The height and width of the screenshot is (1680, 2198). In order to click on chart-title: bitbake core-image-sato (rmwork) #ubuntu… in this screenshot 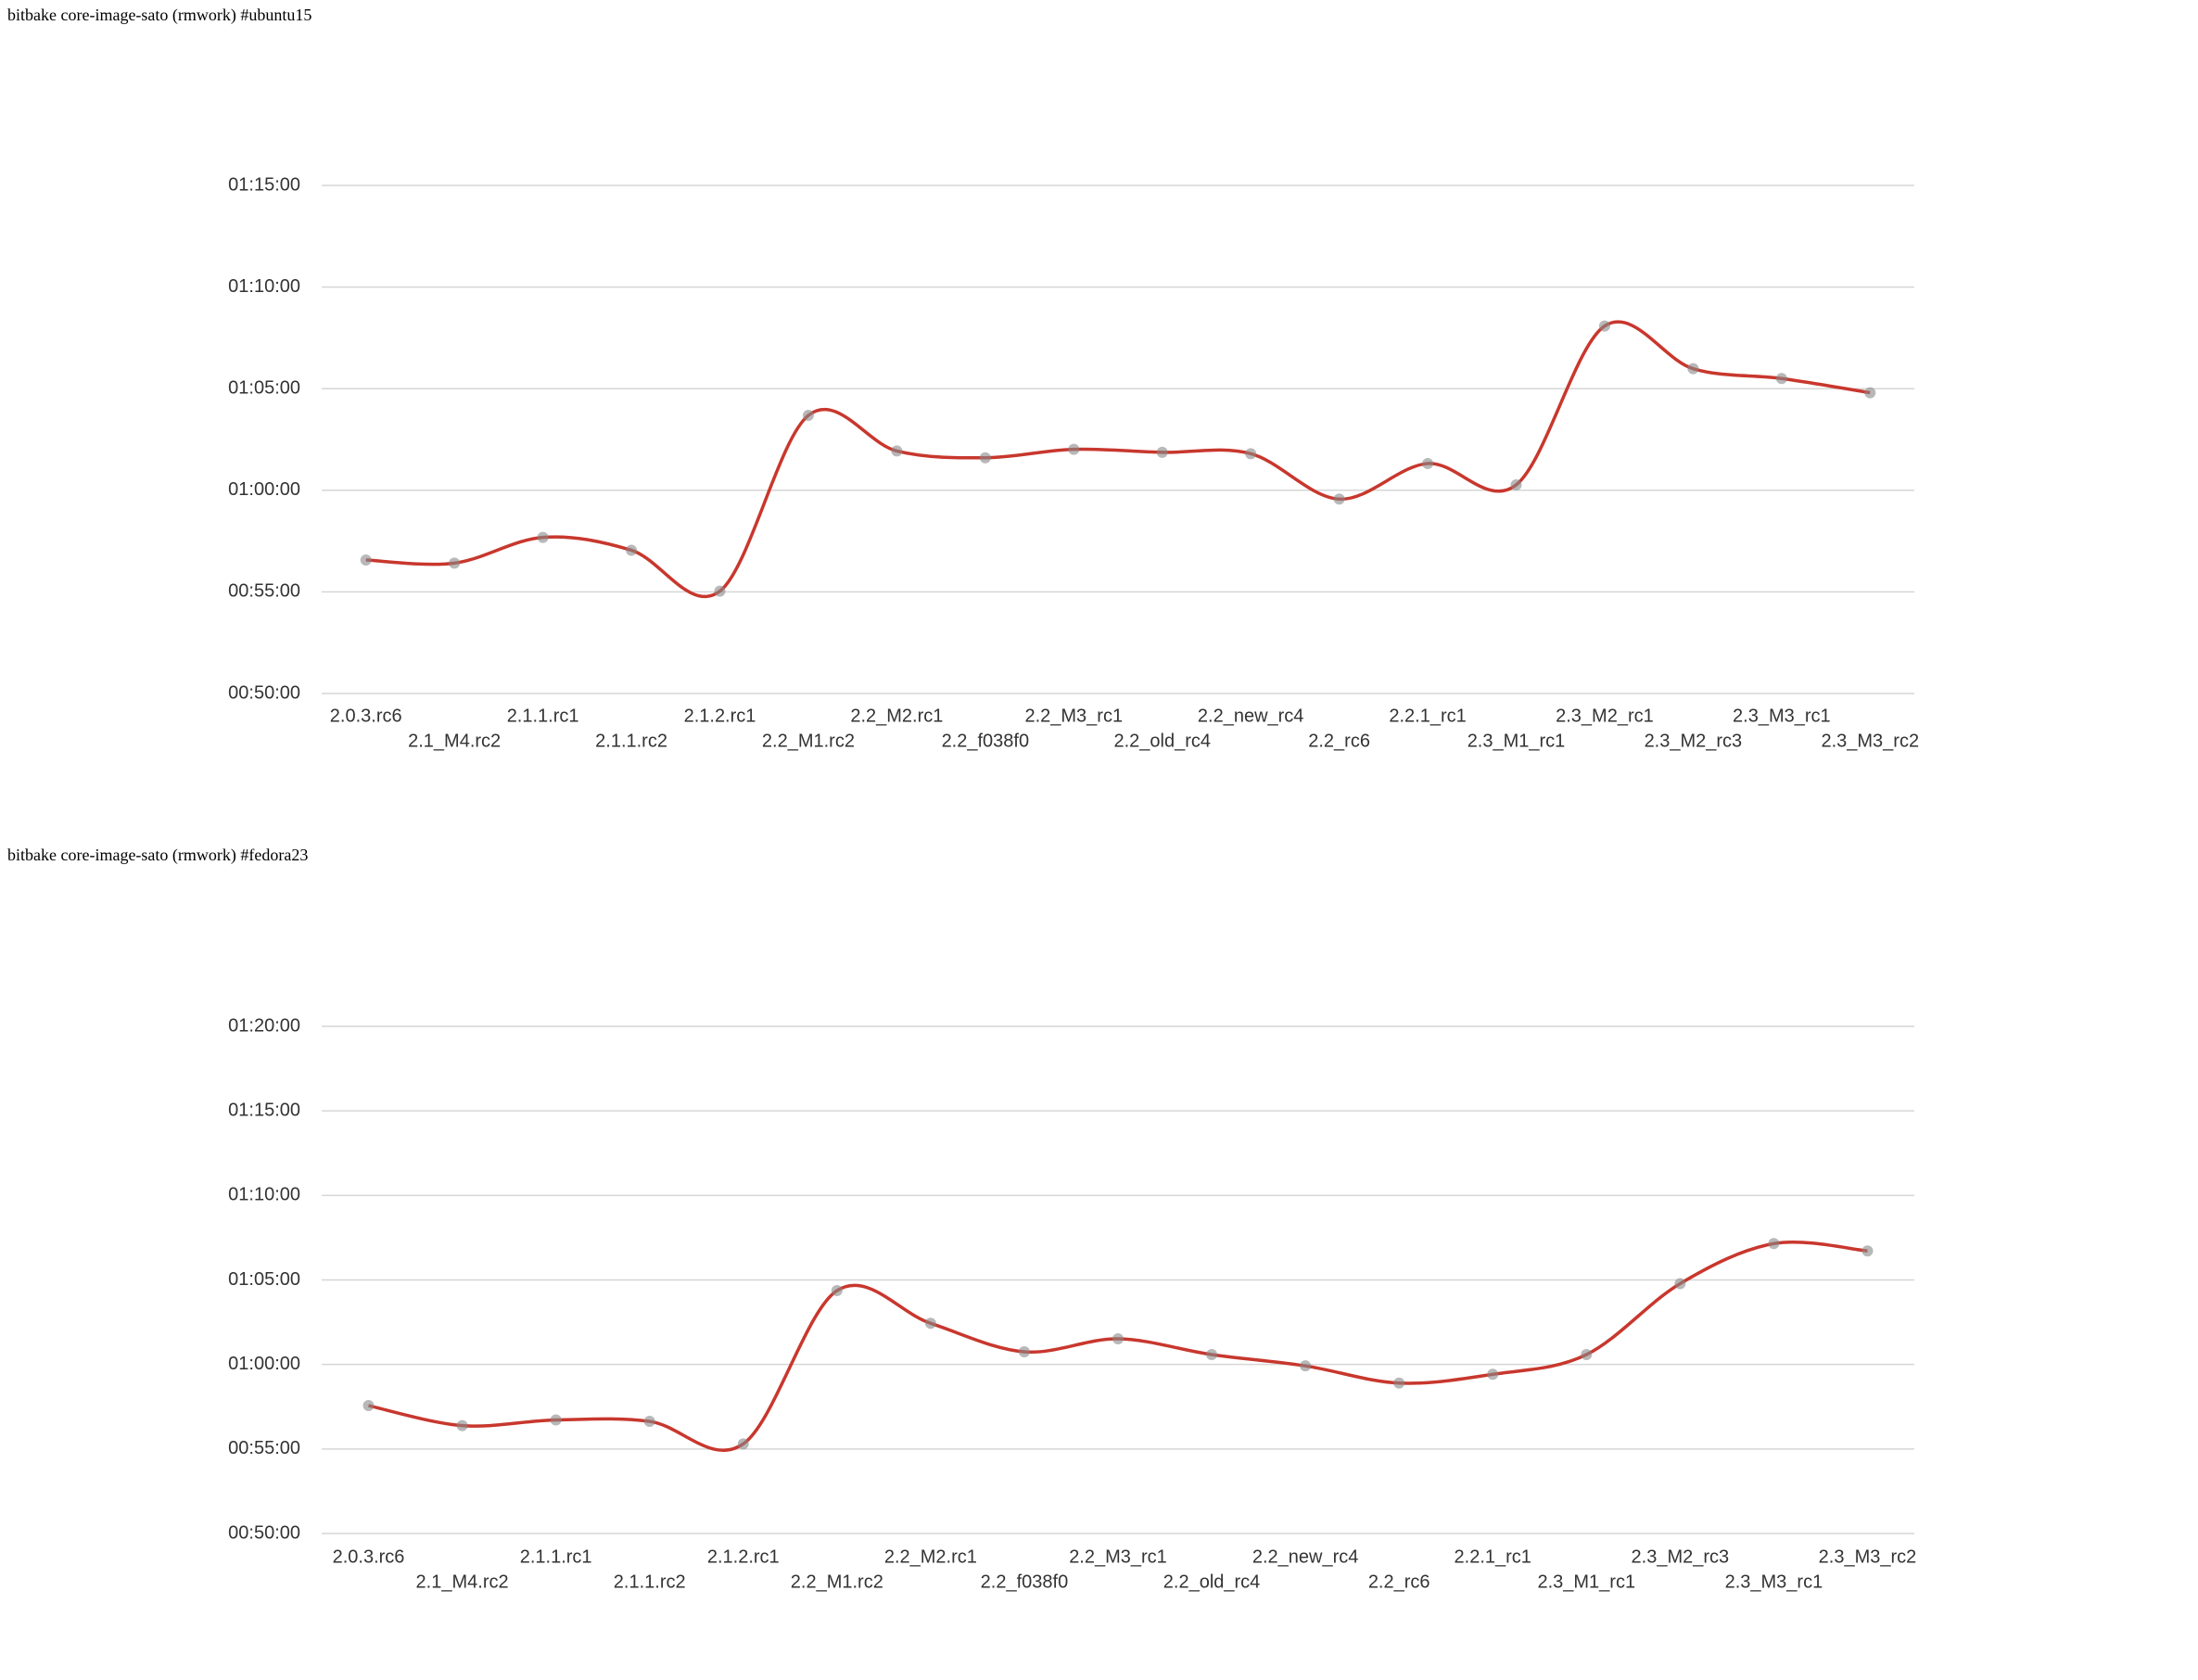, I will do `click(159, 15)`.